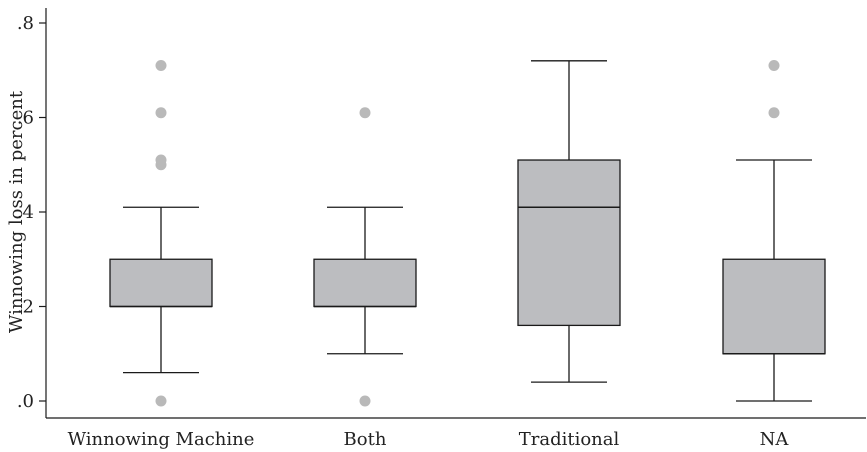  Describe the element at coordinates (16, 211) in the screenshot. I see `y-axis-title: Winnowing loss in percent` at that location.